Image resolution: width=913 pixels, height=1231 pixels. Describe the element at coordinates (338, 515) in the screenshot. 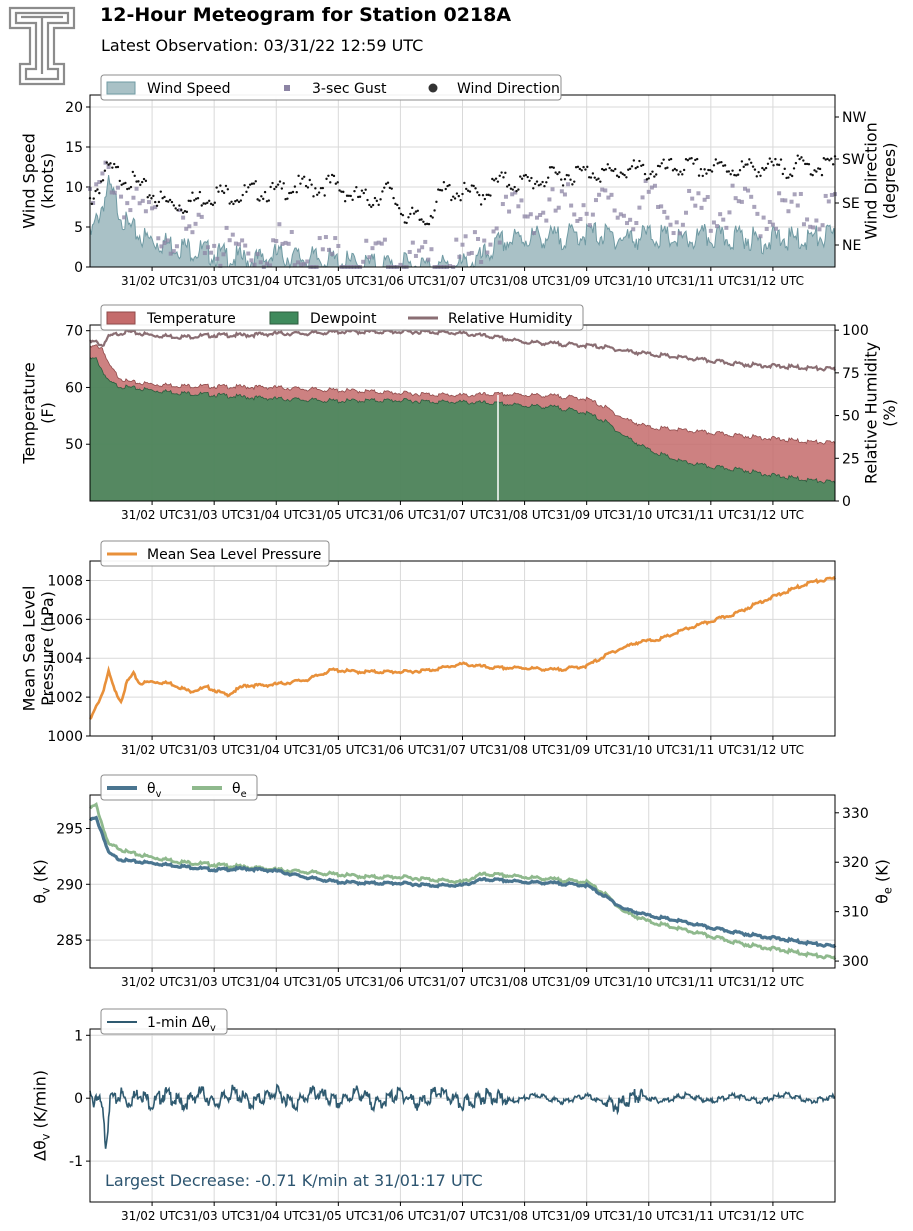

I see `x-tick-label: 31/05 UTC` at that location.